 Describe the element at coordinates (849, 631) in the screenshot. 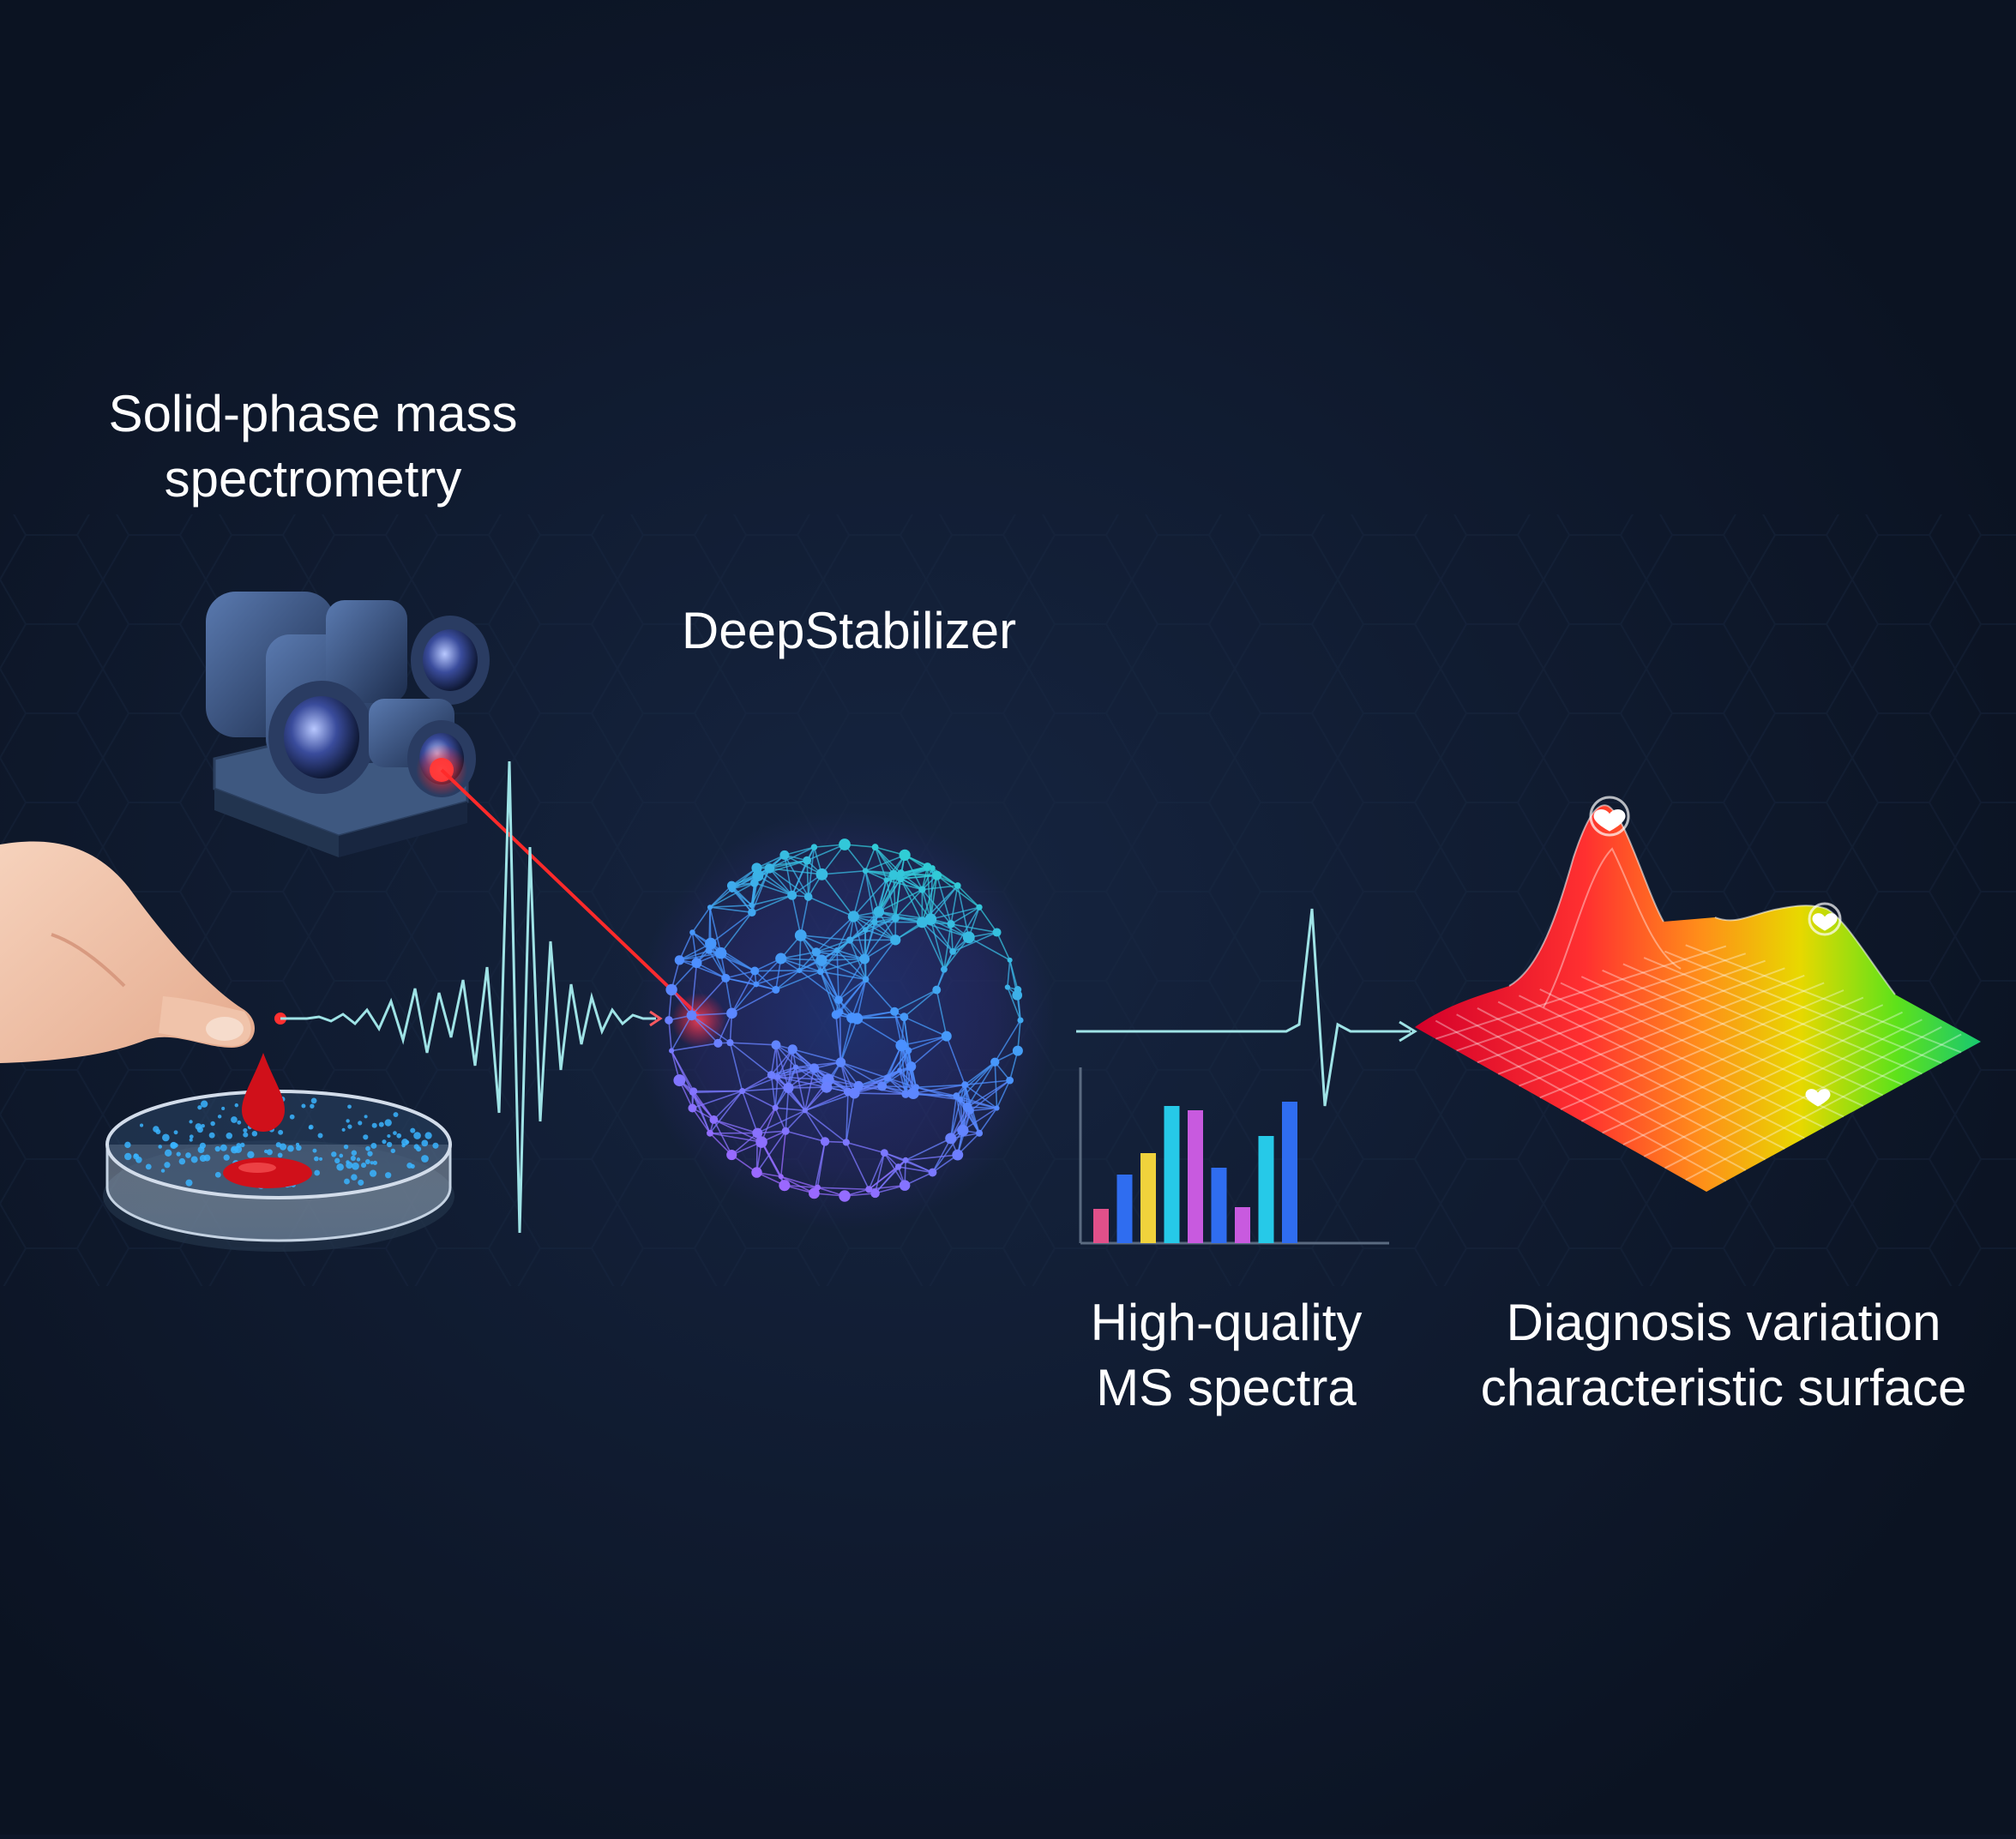

I see `label-deepstabilizer: DeepStabilizer` at that location.